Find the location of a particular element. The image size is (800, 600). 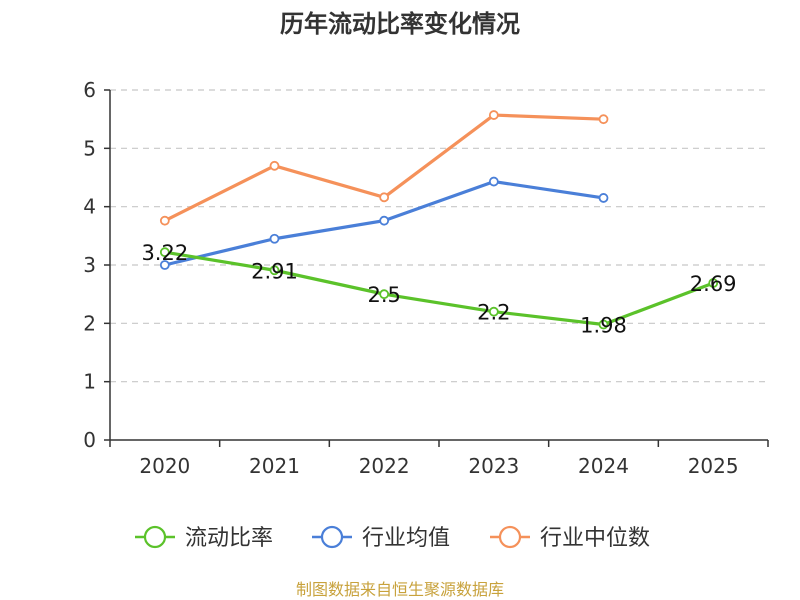

legend: 流动比率 行业均值 行业中位数 is located at coordinates (392, 538).